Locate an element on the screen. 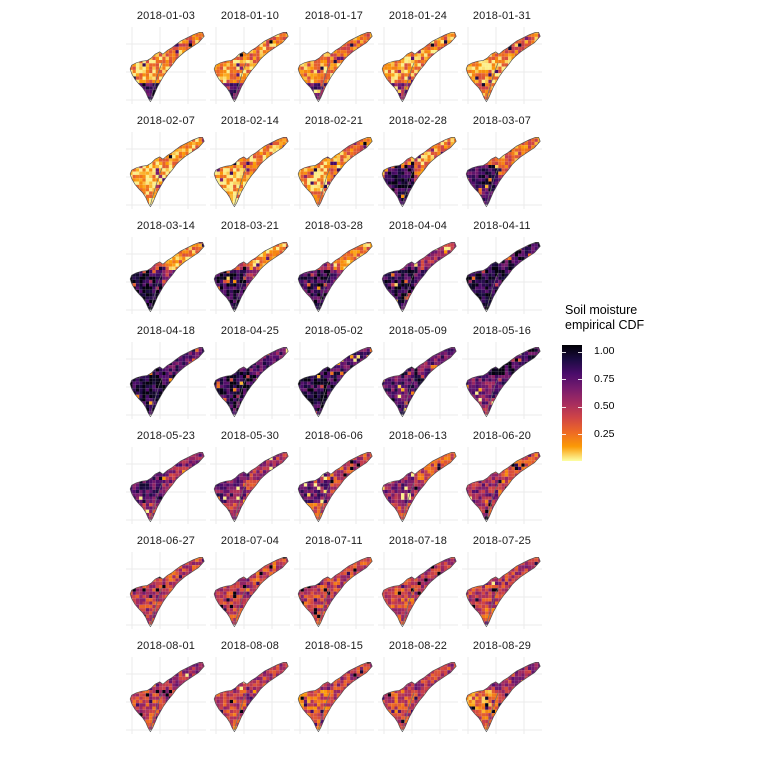 The height and width of the screenshot is (768, 768). facet-tile-2018-08-08: 2018-08-08 is located at coordinates (250, 688).